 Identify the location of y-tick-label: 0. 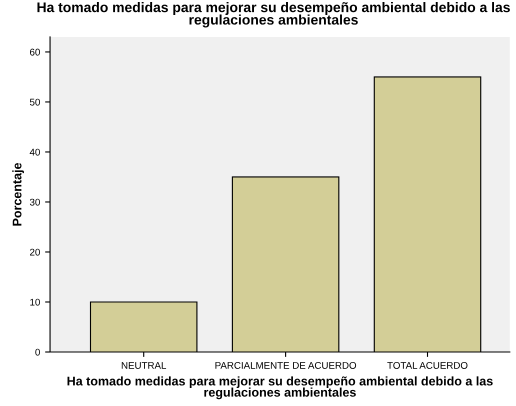
(37, 352).